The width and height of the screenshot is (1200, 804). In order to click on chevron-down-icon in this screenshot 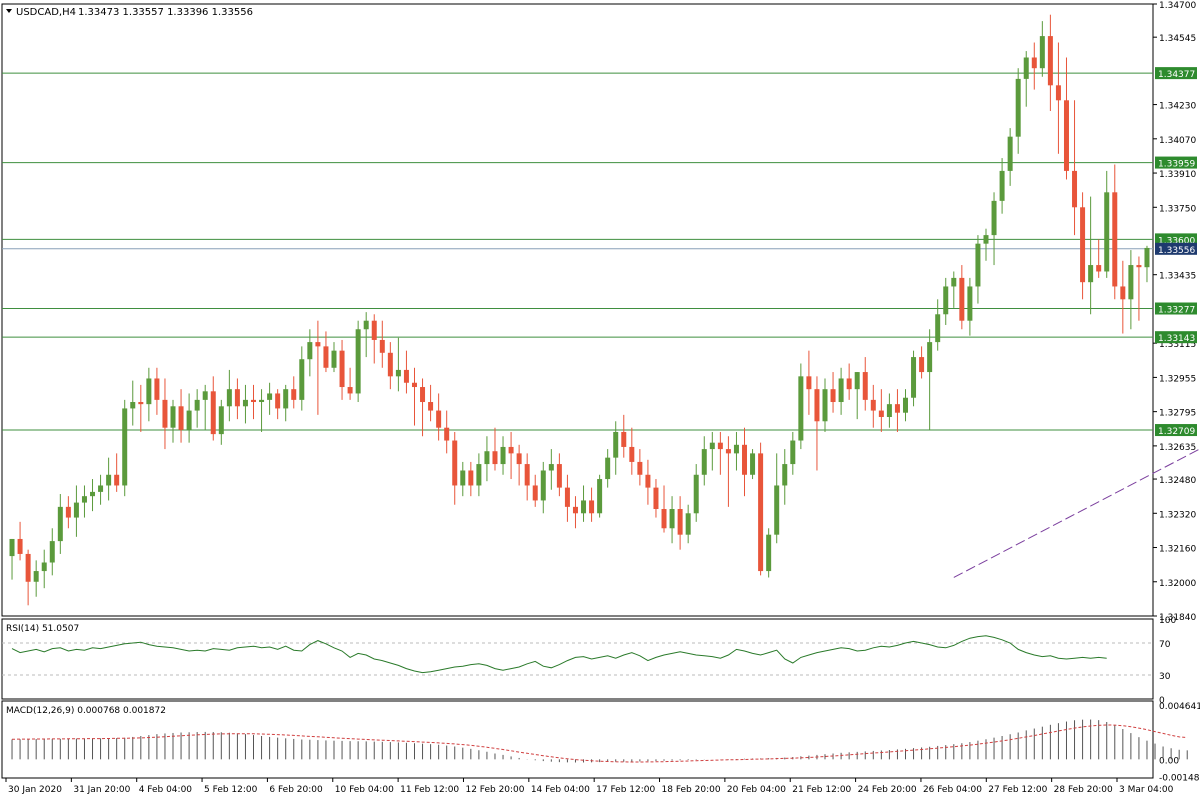, I will do `click(9, 11)`.